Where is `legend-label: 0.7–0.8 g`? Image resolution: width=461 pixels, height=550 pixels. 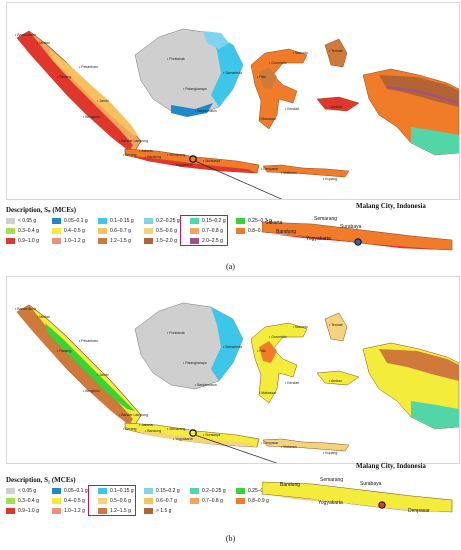
legend-label: 0.7–0.8 g is located at coordinates (212, 500).